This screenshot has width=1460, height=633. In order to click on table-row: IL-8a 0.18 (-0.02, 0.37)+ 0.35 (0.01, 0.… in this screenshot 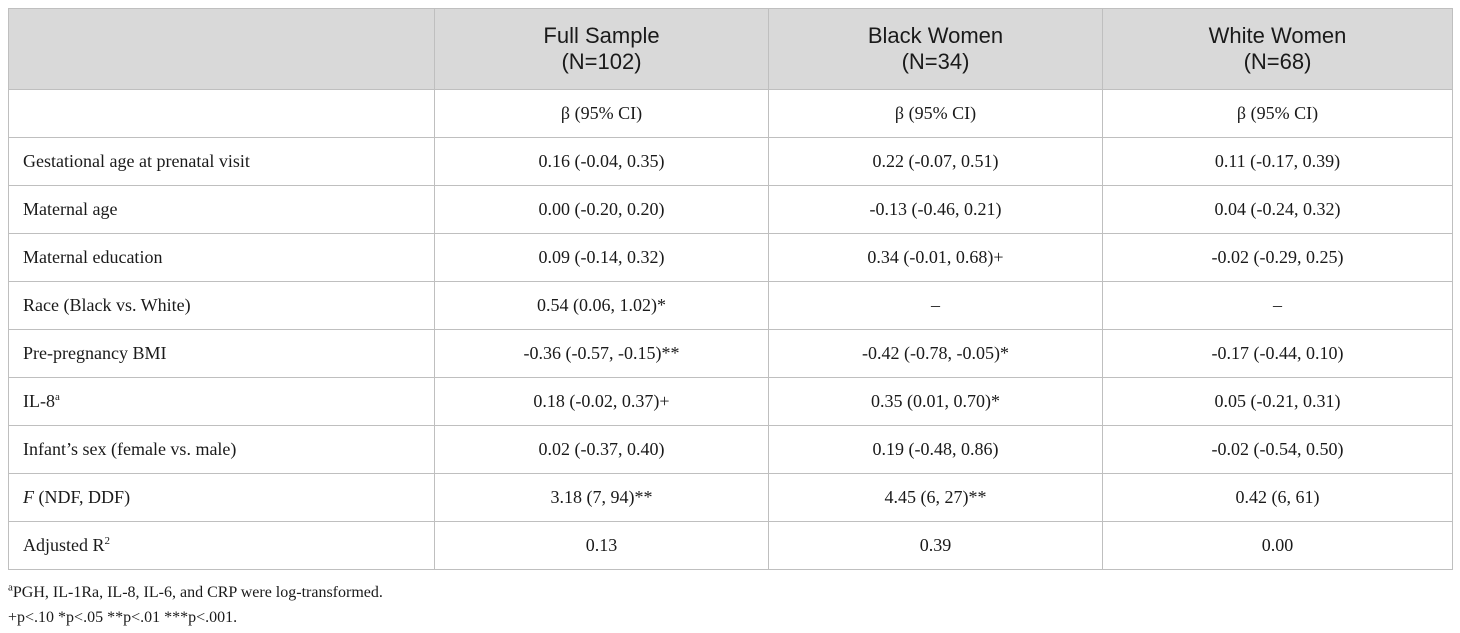, I will do `click(730, 401)`.